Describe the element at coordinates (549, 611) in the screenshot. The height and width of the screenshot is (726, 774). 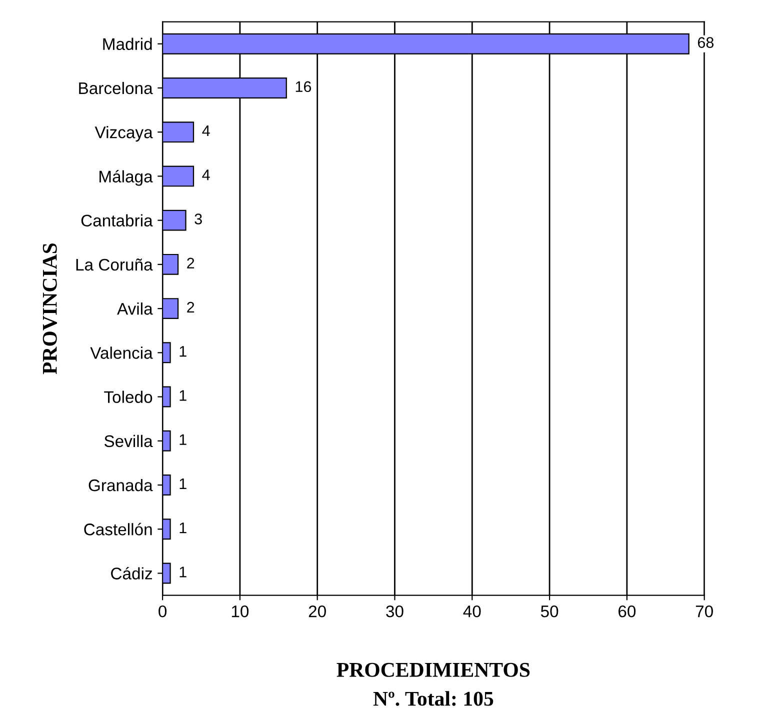
I see `x-tick-label: 50` at that location.